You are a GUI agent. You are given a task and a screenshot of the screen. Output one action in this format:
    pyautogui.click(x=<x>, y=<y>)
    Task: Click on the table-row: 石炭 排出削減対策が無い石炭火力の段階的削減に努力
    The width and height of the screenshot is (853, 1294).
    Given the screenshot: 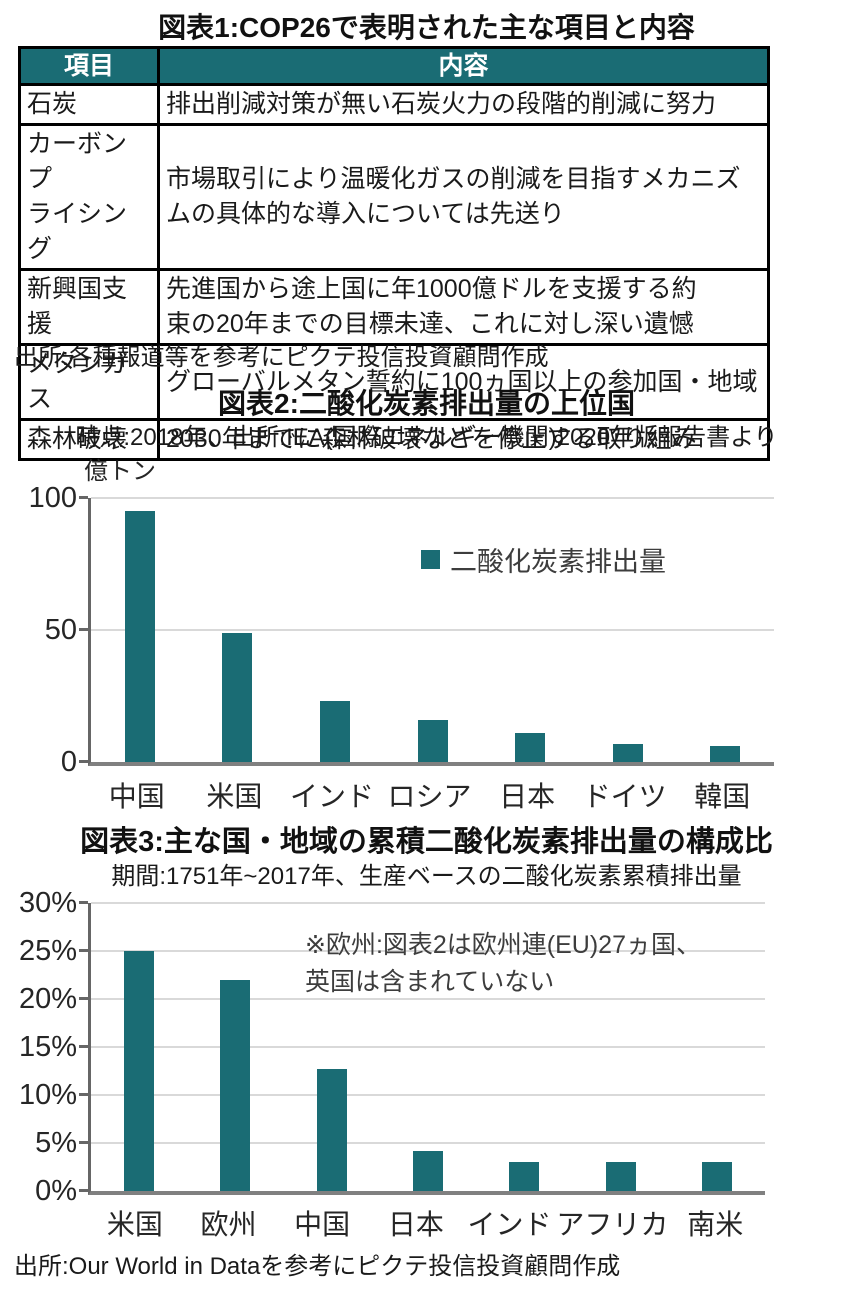 What is the action you would take?
    pyautogui.click(x=394, y=104)
    